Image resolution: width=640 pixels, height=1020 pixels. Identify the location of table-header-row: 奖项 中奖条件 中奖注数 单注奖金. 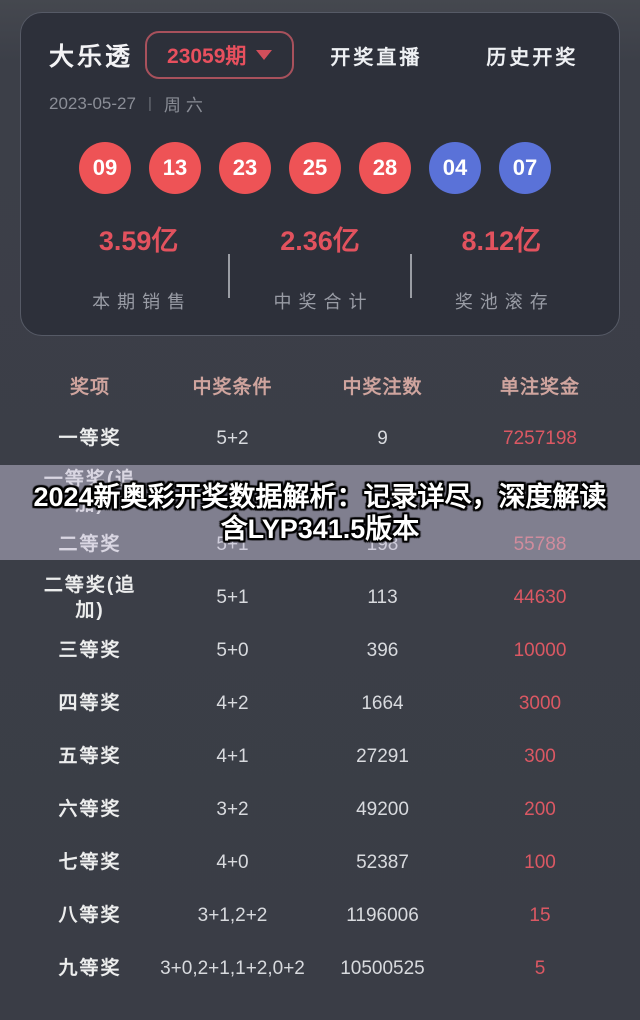
(320, 385).